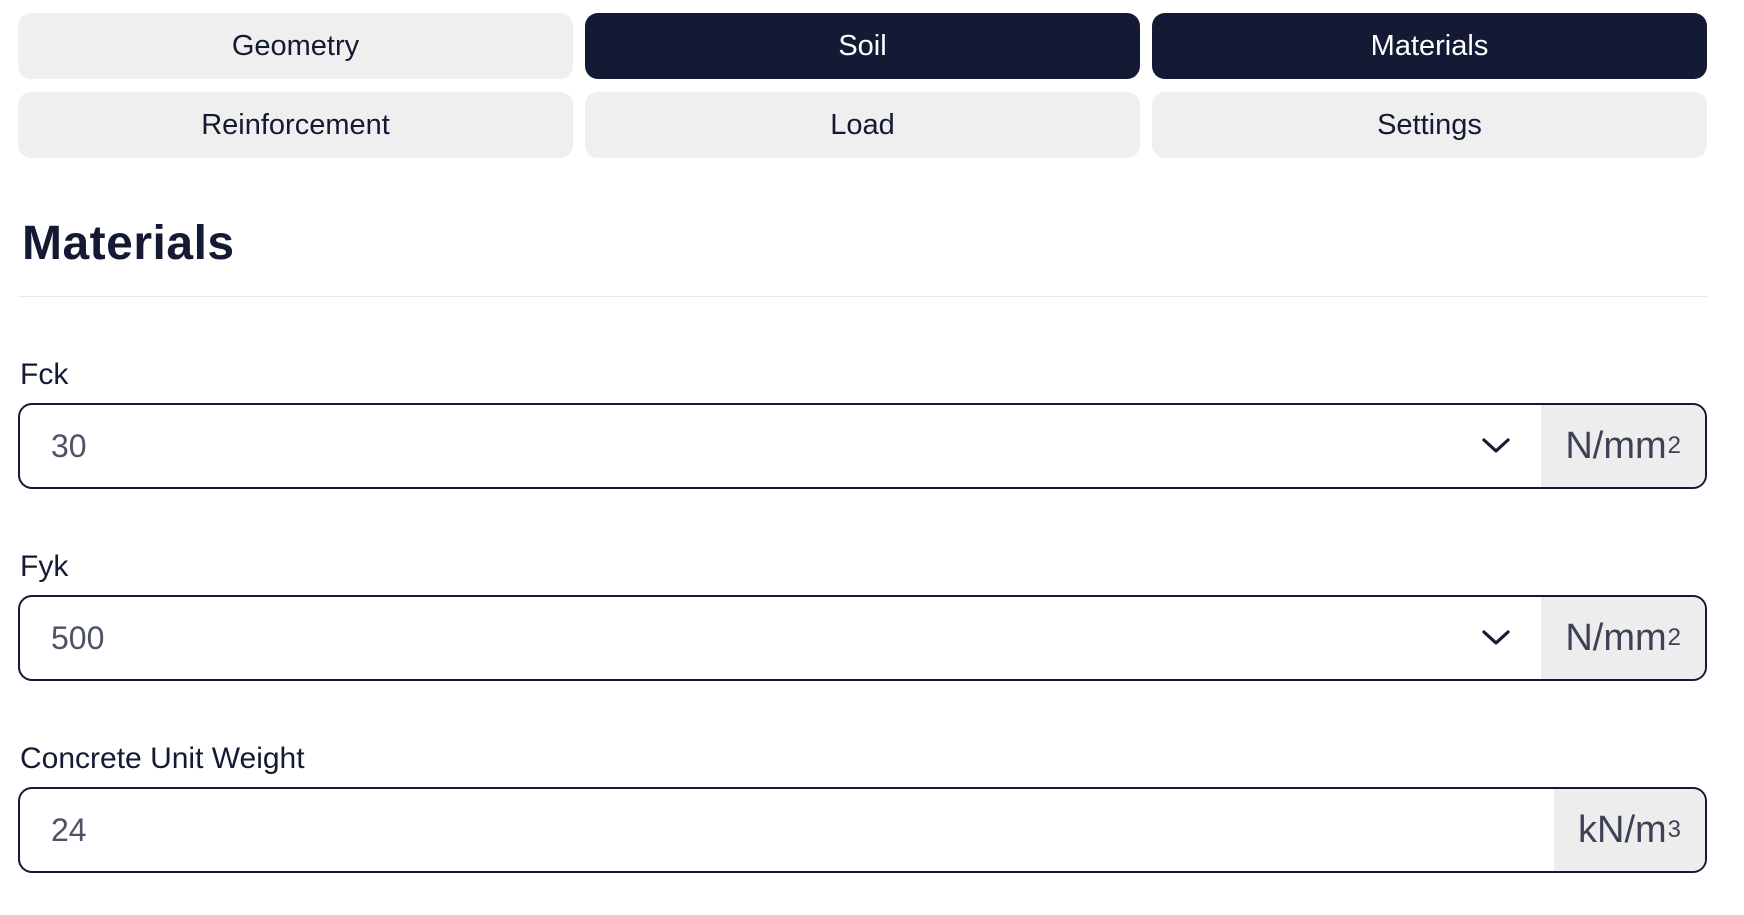 This screenshot has width=1744, height=915. I want to click on tab-materials: Materials, so click(1429, 46).